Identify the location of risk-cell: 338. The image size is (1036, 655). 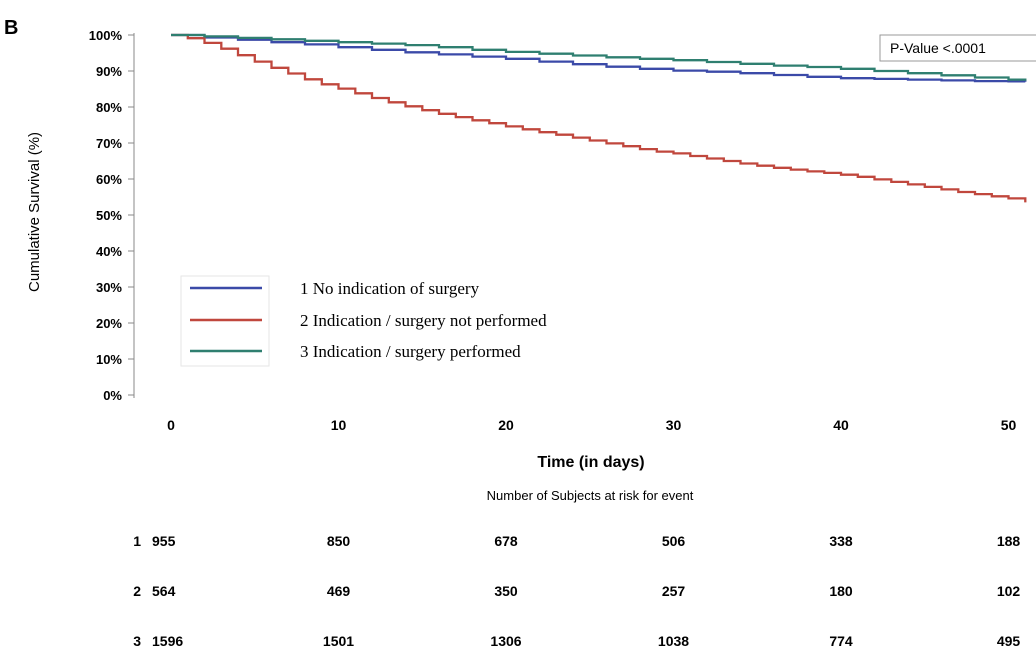
(841, 541).